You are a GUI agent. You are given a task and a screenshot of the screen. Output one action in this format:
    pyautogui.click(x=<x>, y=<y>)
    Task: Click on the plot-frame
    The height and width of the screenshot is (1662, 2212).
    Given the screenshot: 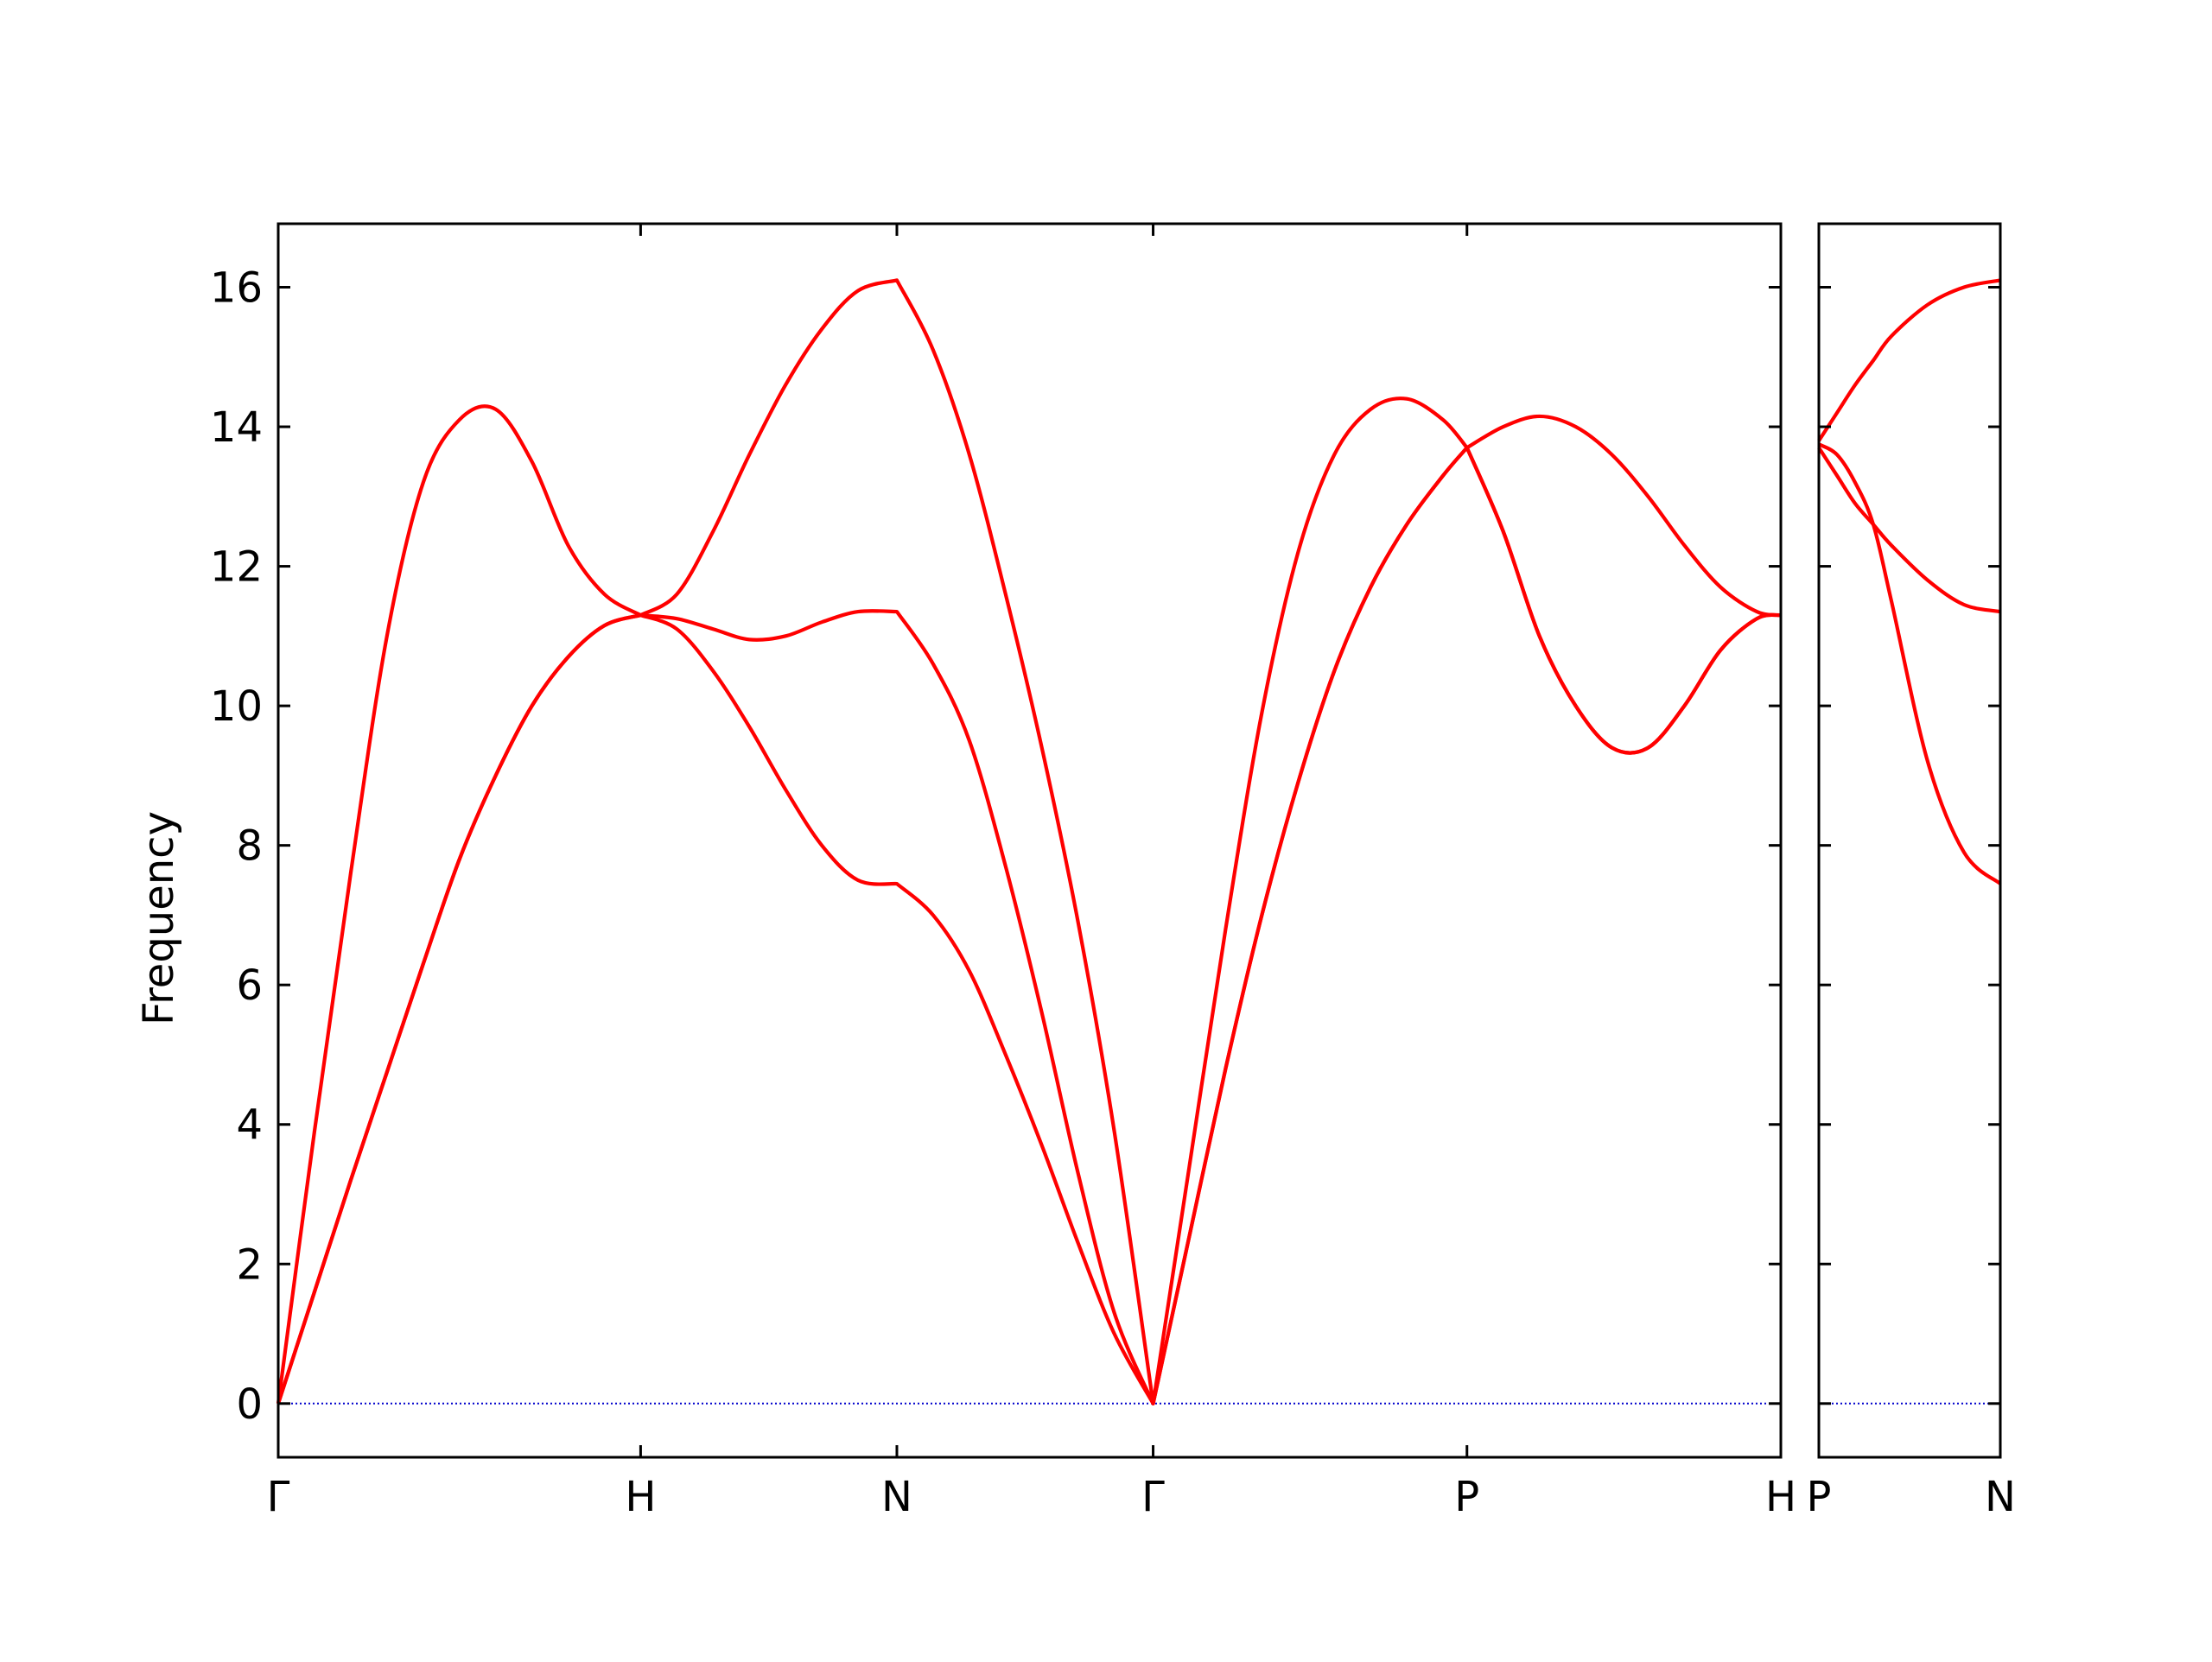 What is the action you would take?
    pyautogui.click(x=1909, y=840)
    